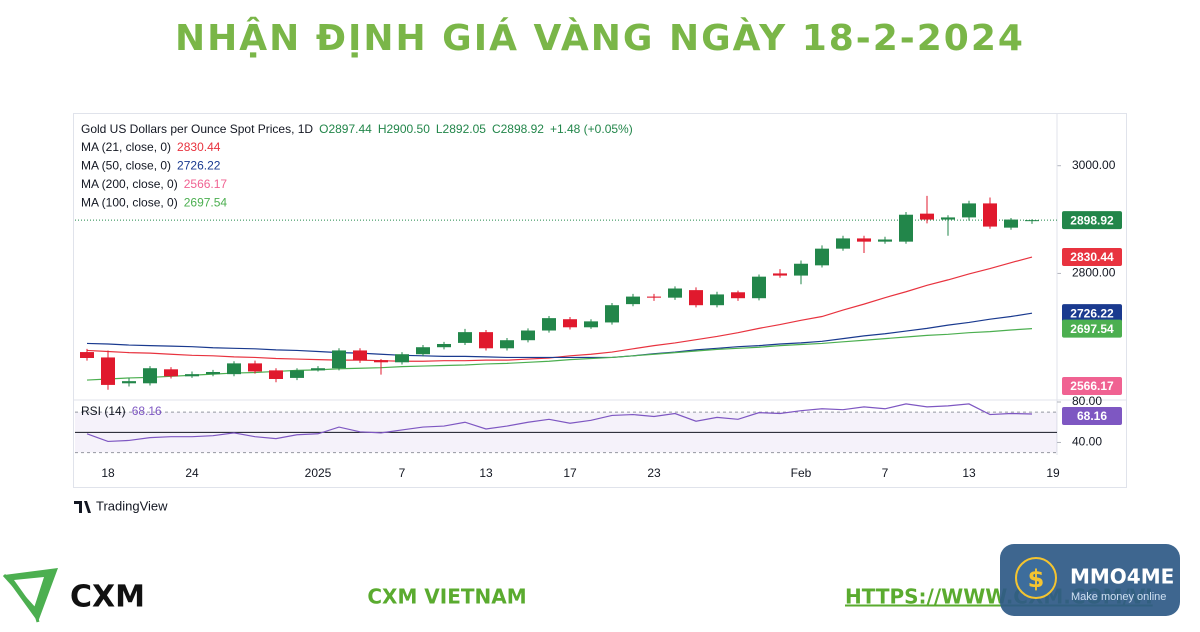  What do you see at coordinates (1092, 220) in the screenshot?
I see `last-price-label-box` at bounding box center [1092, 220].